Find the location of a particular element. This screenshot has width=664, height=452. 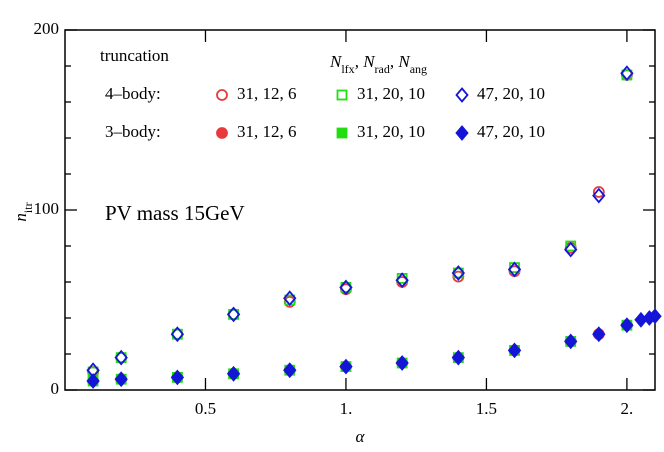

legend-header-sub: ang is located at coordinates (418, 69).